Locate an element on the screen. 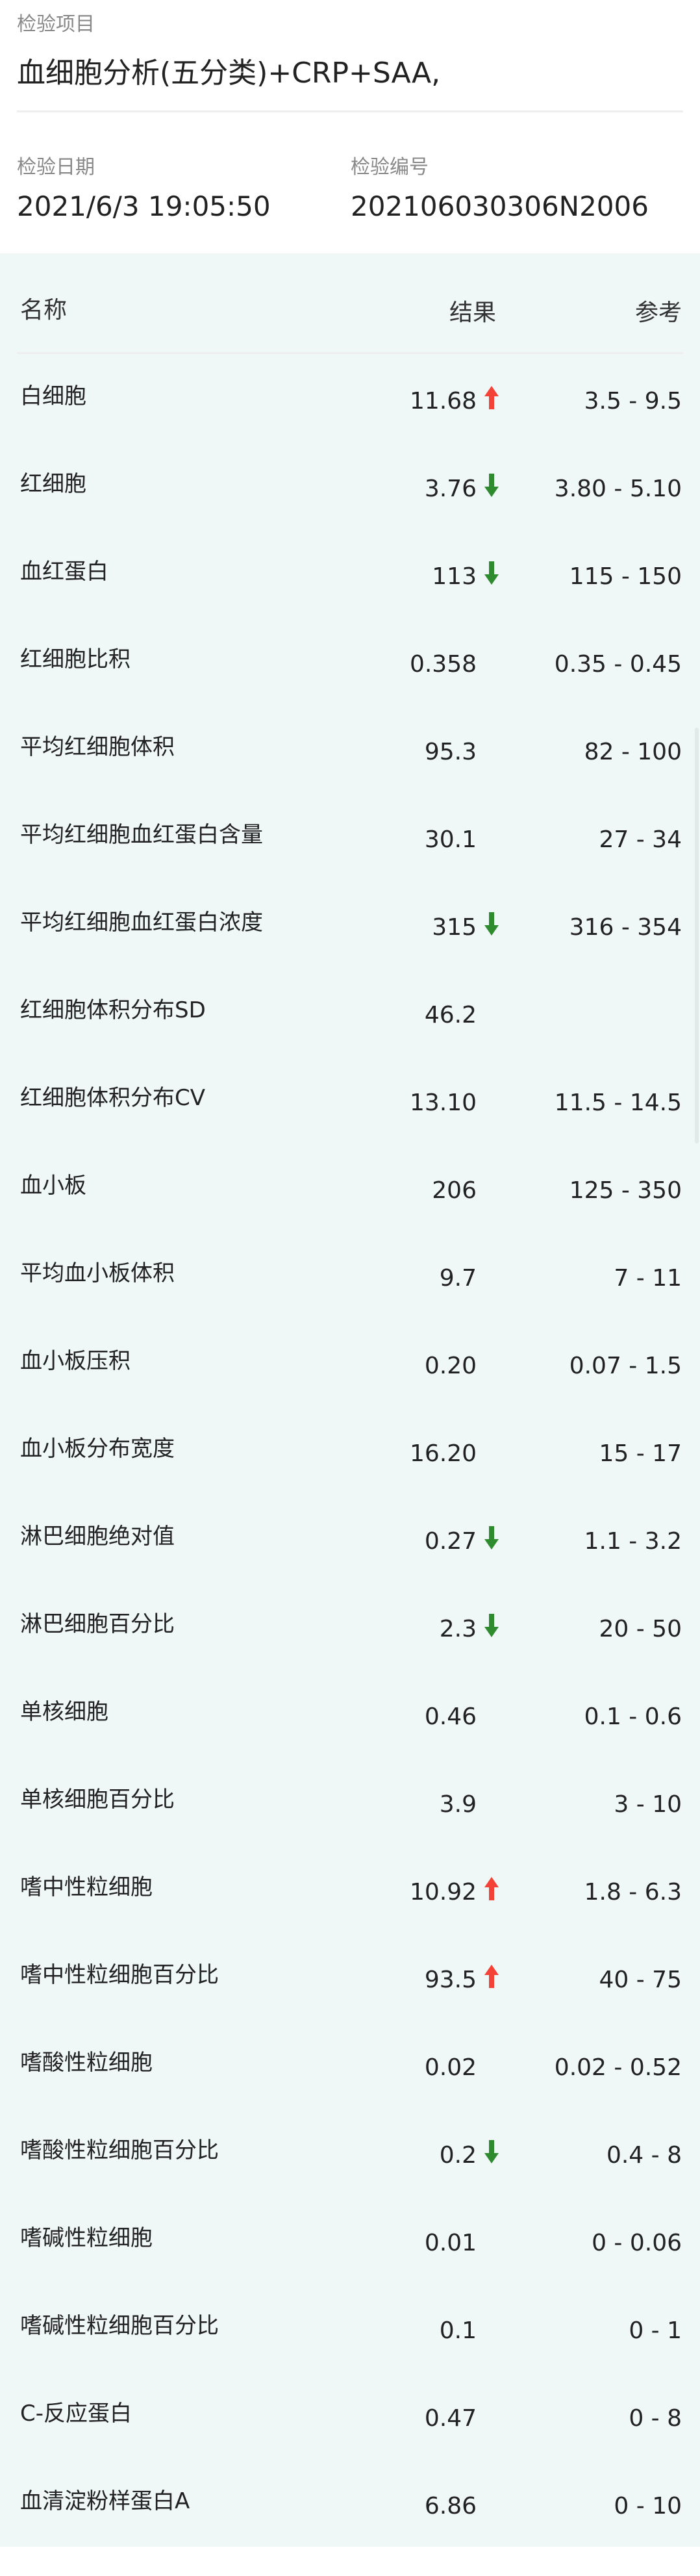 This screenshot has height=2576, width=700. test-name: 淋巴细胞绝对值 is located at coordinates (97, 1536).